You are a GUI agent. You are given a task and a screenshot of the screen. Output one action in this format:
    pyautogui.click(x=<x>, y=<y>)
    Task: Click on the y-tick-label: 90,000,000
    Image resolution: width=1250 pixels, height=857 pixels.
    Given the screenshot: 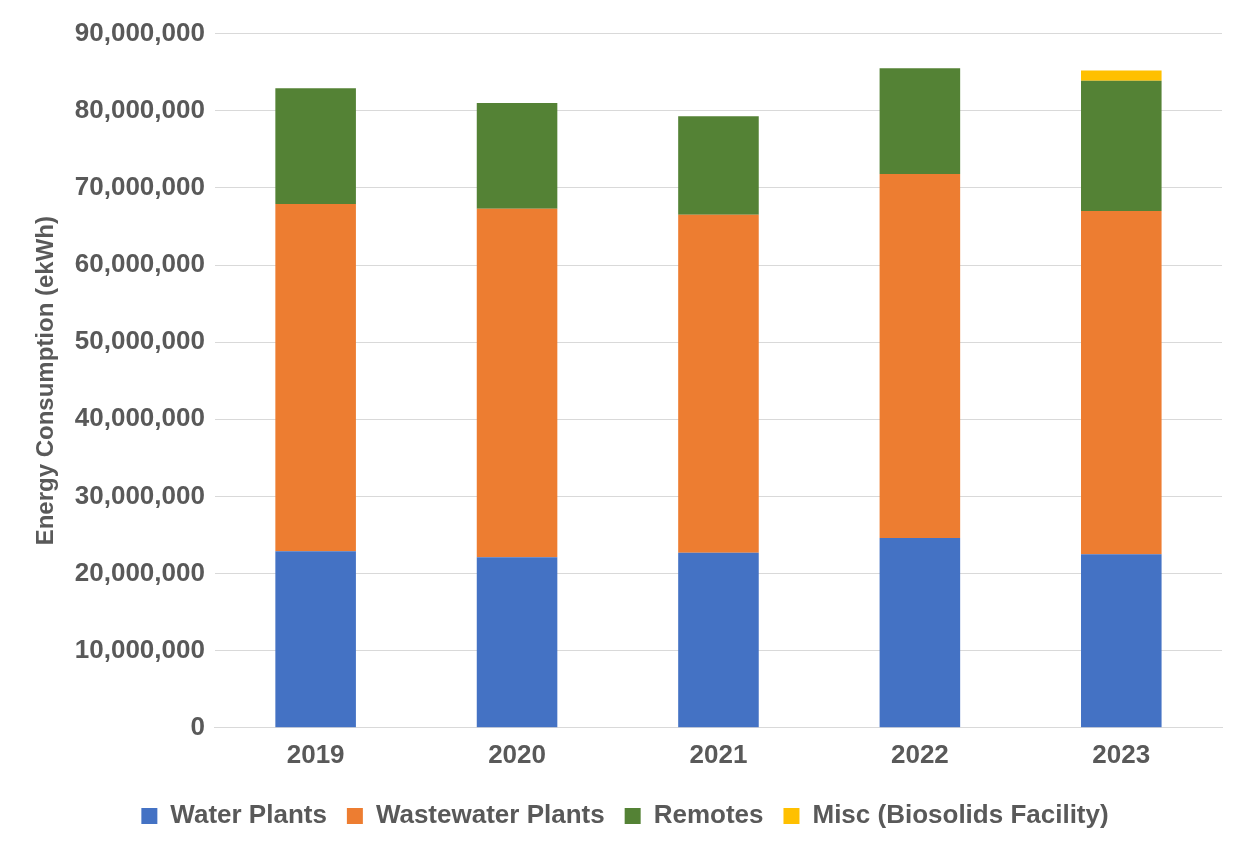 What is the action you would take?
    pyautogui.click(x=139, y=31)
    